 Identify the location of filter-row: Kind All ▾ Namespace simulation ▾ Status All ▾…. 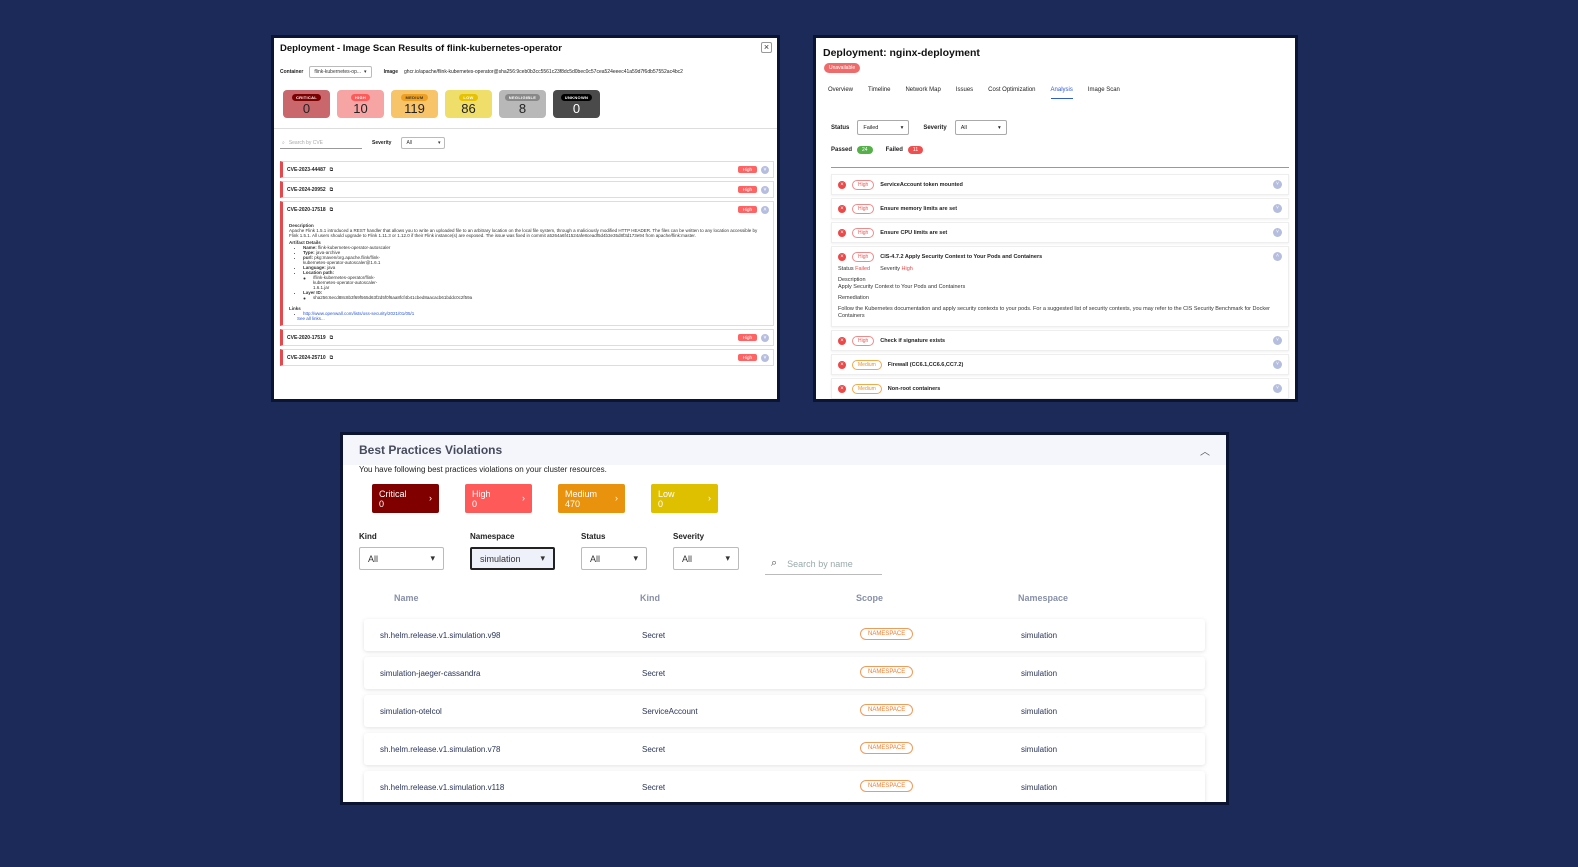
(549, 551).